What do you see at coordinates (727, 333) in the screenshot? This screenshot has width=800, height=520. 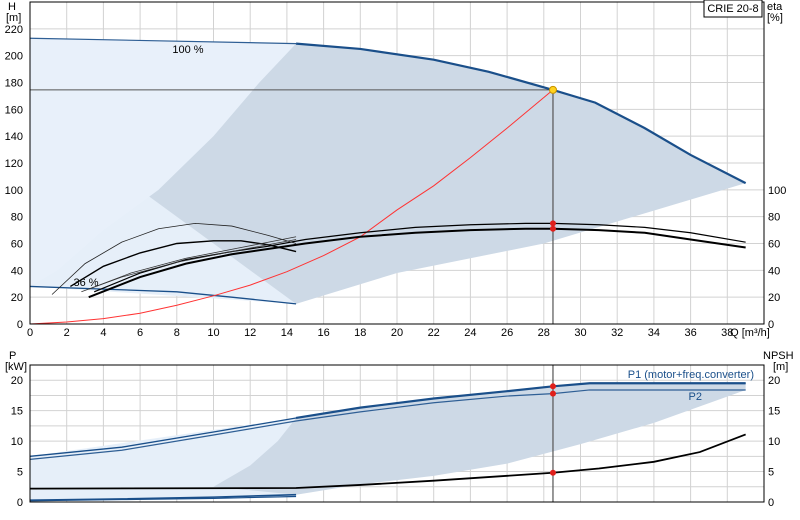 I see `x-tick-label: 38` at bounding box center [727, 333].